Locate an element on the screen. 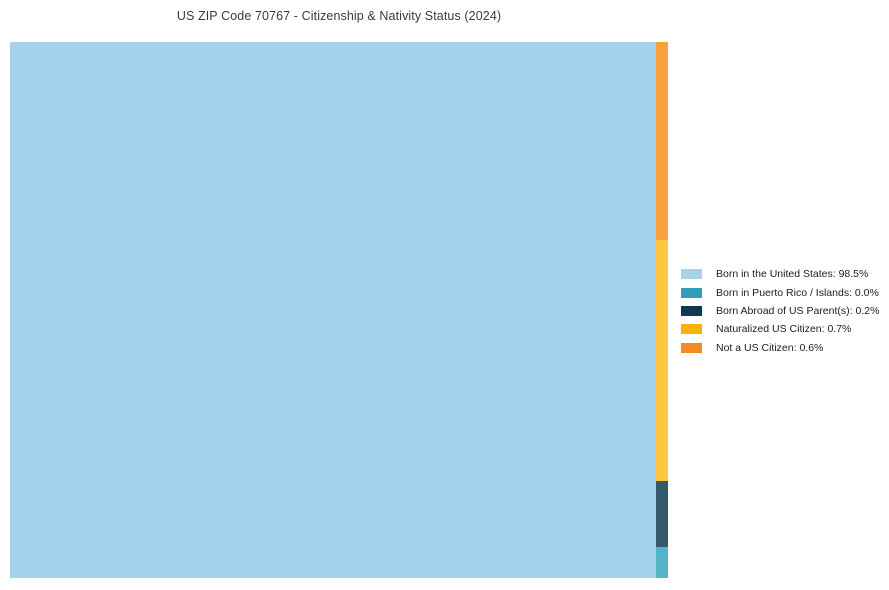 This screenshot has height=590, width=889. legend-item-naturalized: Naturalized US Citizen: 0.7% is located at coordinates (780, 329).